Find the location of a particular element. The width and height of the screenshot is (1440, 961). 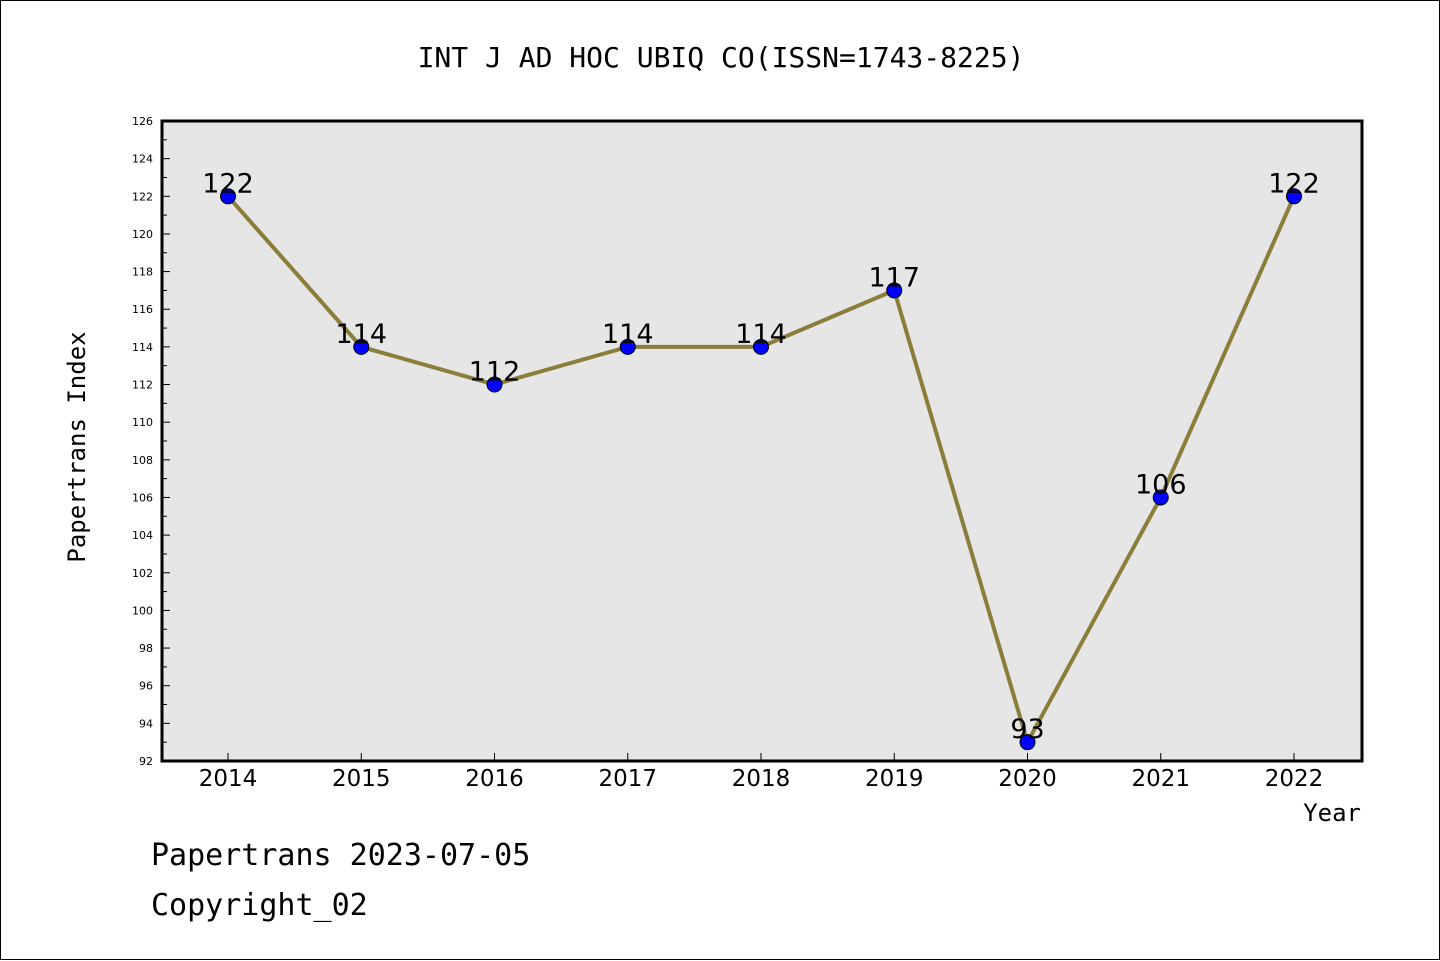

y-tick-label: 126 is located at coordinates (142, 121).